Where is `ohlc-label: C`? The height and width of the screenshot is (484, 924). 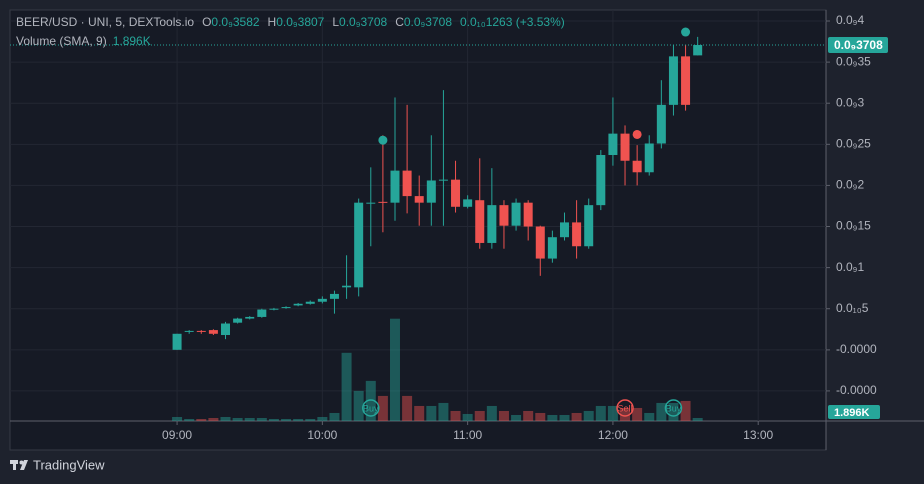
ohlc-label: C is located at coordinates (399, 22).